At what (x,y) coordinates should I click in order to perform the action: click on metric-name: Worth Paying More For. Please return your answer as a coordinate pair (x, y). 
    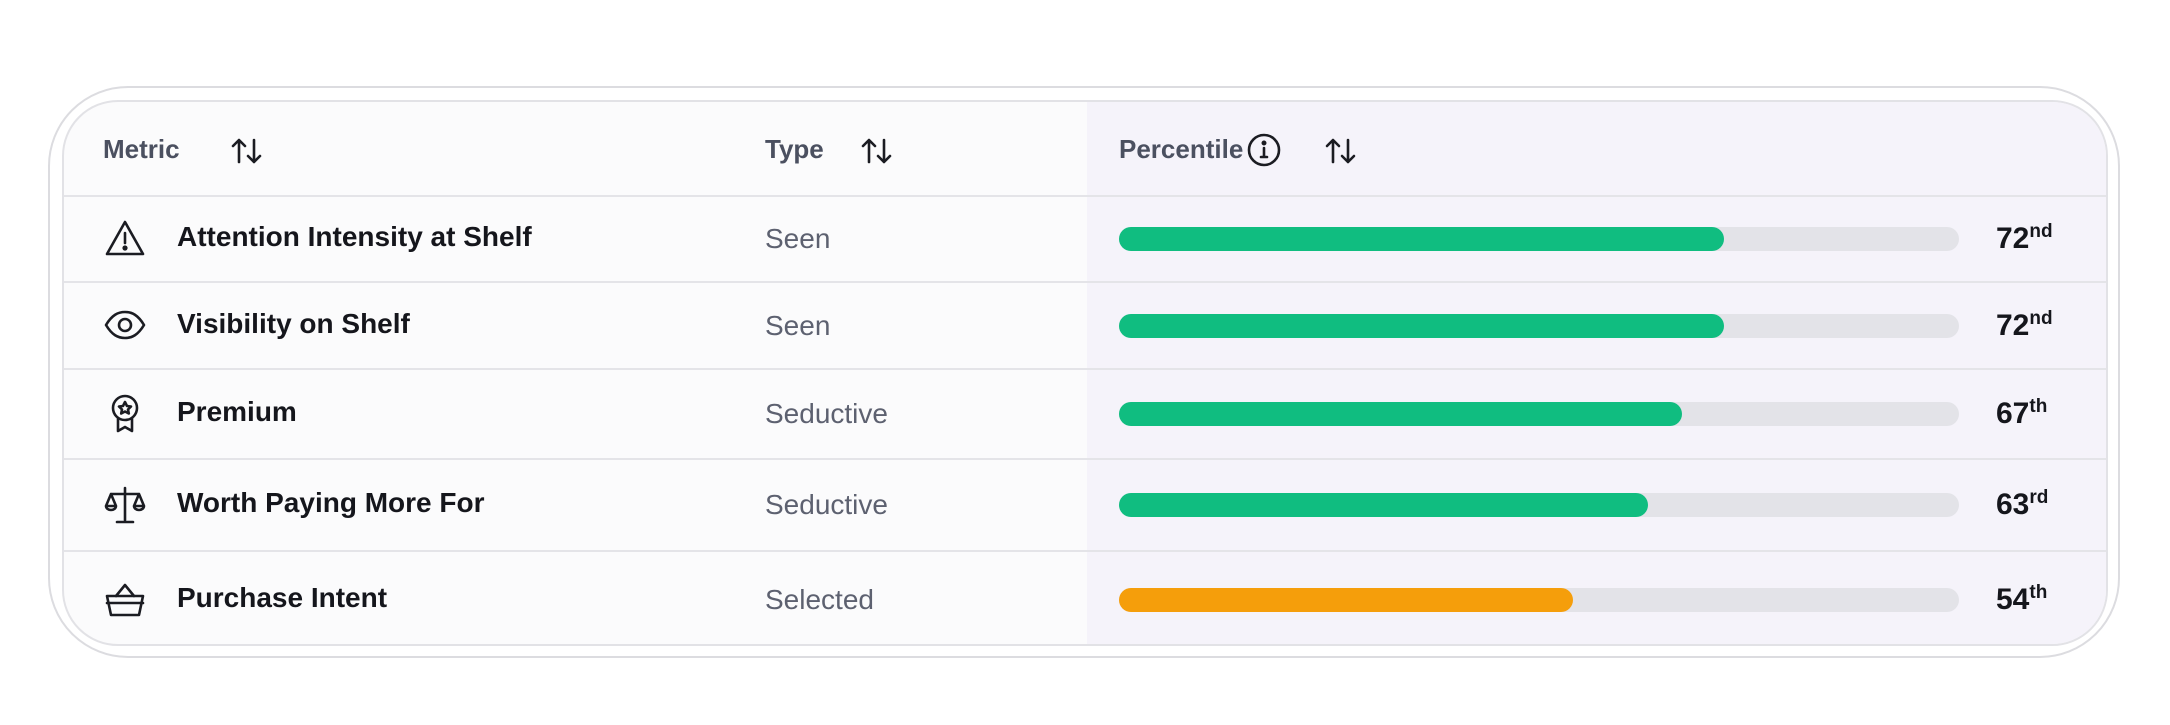
    Looking at the image, I should click on (331, 502).